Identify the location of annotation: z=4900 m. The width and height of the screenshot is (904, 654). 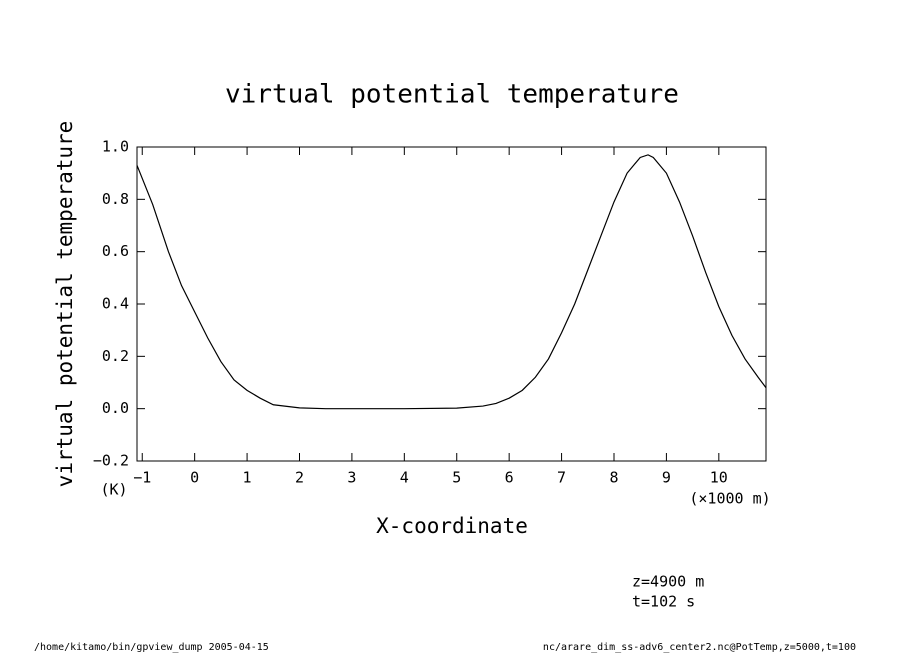
(668, 582).